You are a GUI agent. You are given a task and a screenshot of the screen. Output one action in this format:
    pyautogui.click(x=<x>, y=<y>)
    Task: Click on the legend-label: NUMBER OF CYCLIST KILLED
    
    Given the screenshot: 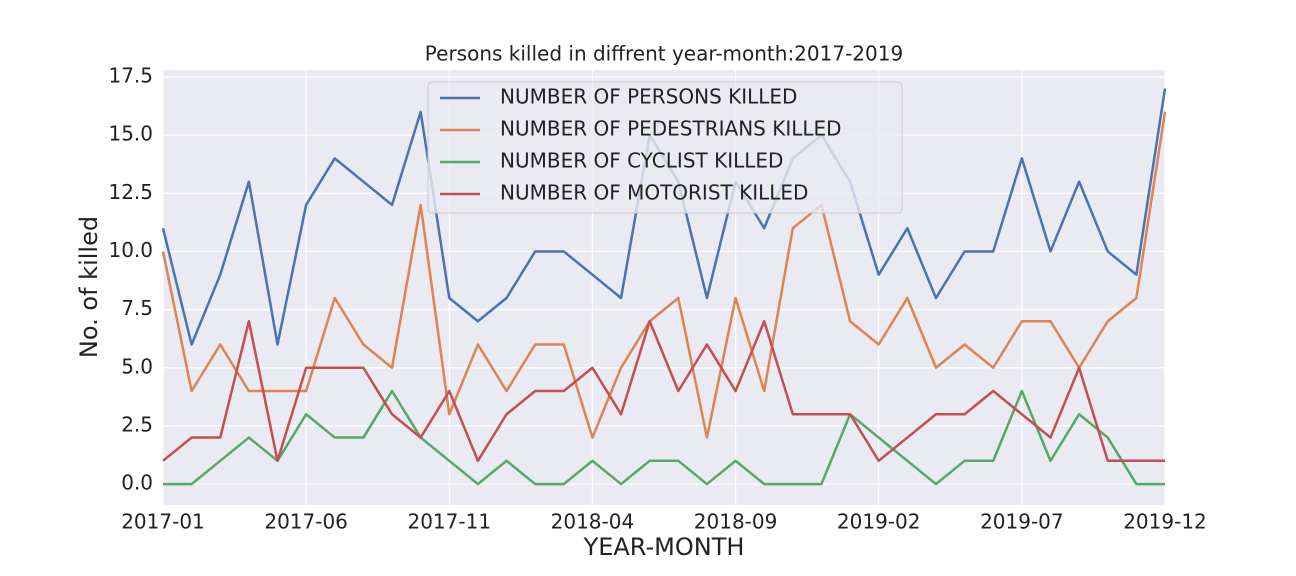 What is the action you would take?
    pyautogui.click(x=641, y=161)
    